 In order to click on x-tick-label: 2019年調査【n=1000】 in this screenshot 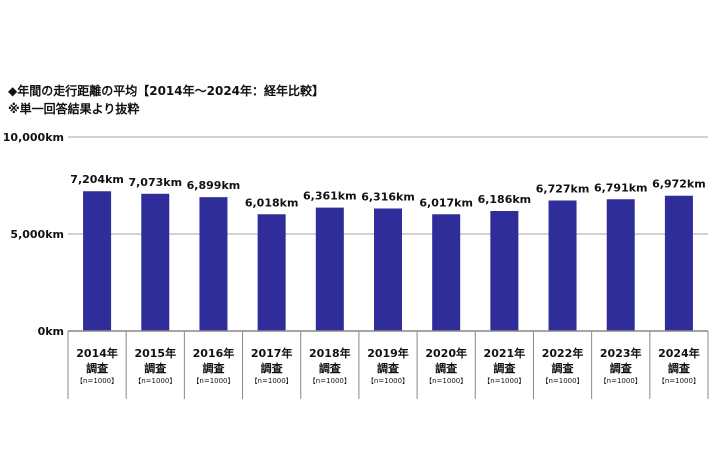, I will do `click(388, 366)`.